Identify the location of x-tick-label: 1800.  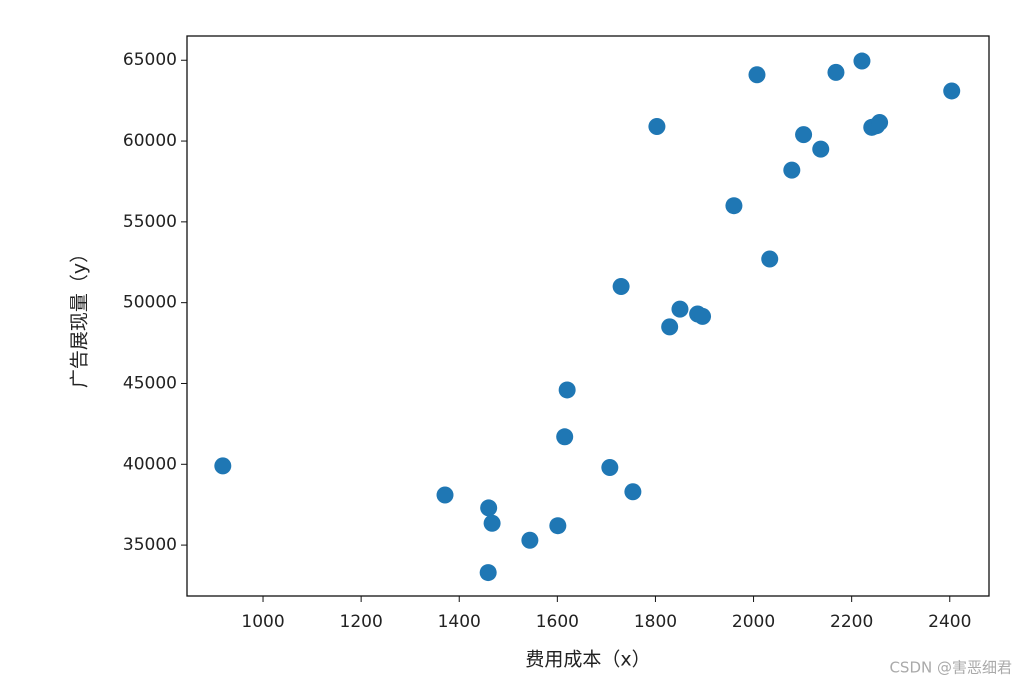
(655, 622).